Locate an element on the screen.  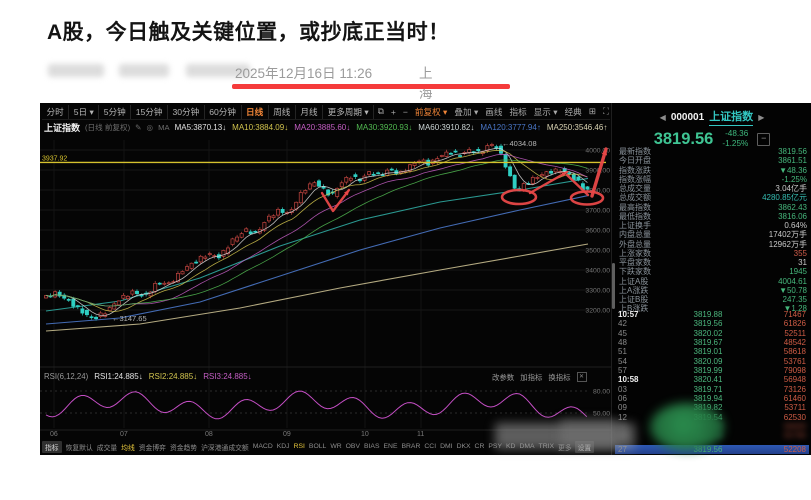
rsi-indicator-name: RSI(6,12,24) is located at coordinates (66, 376).